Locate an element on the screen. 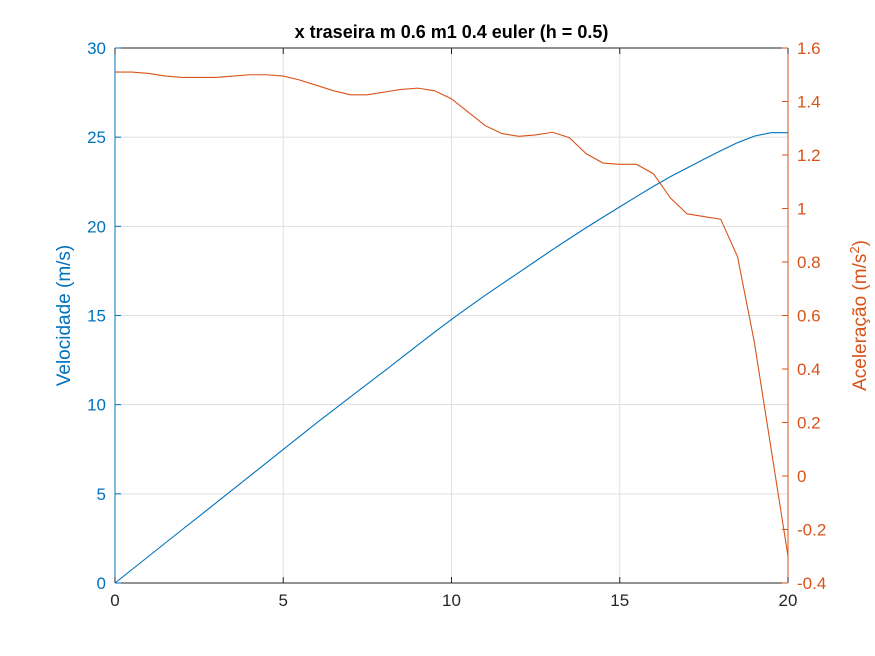  y-axis-label-right-main: Aceleração (m/s is located at coordinates (860, 322).